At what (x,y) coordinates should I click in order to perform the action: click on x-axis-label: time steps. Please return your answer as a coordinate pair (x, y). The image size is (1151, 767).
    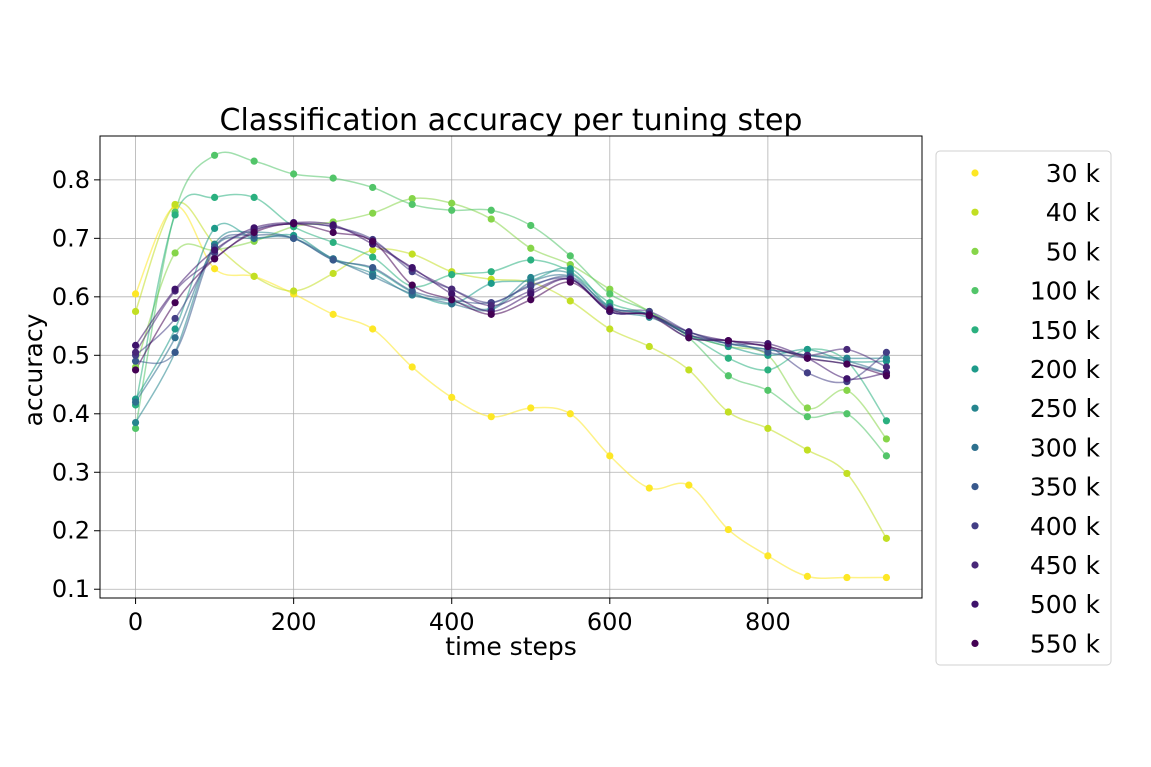
    Looking at the image, I should click on (511, 646).